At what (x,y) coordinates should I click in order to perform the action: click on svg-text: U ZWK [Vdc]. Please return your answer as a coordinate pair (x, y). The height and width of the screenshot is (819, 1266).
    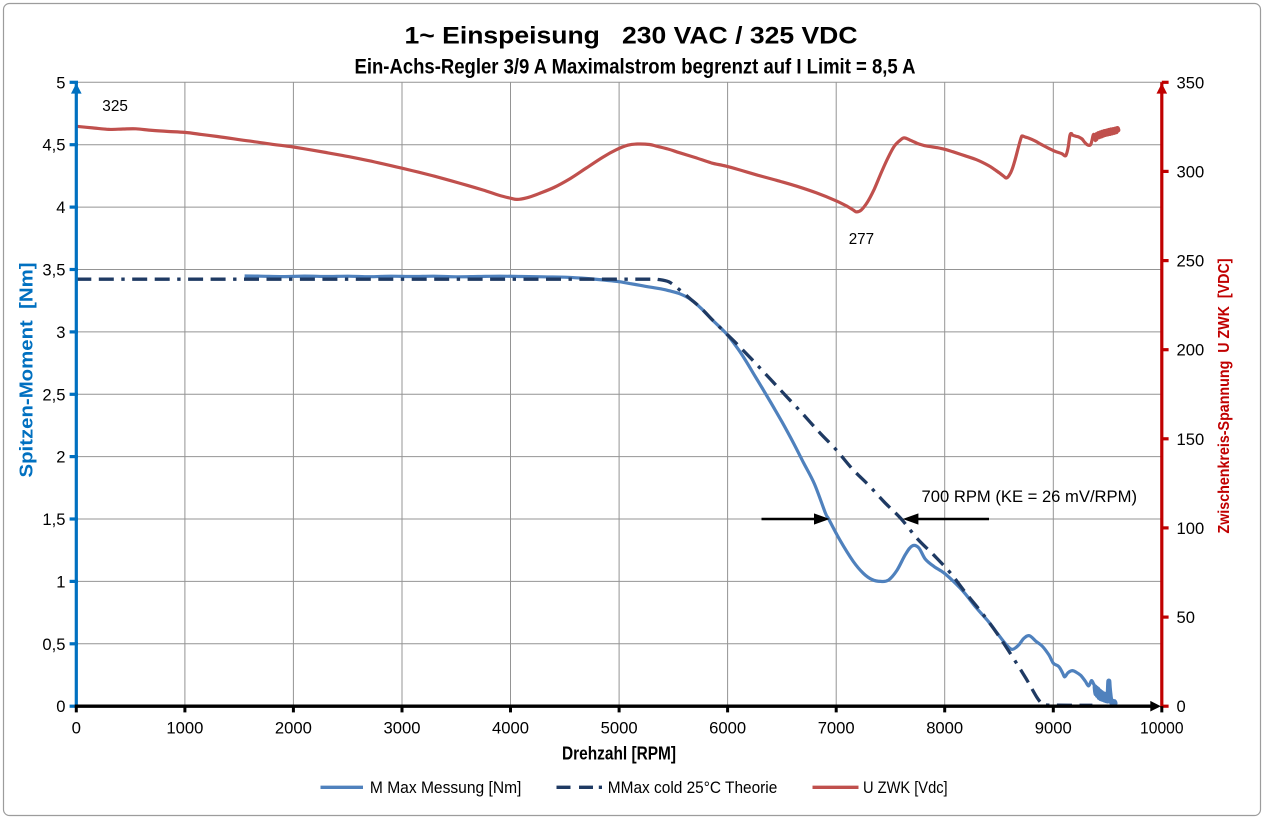
    Looking at the image, I should click on (905, 787).